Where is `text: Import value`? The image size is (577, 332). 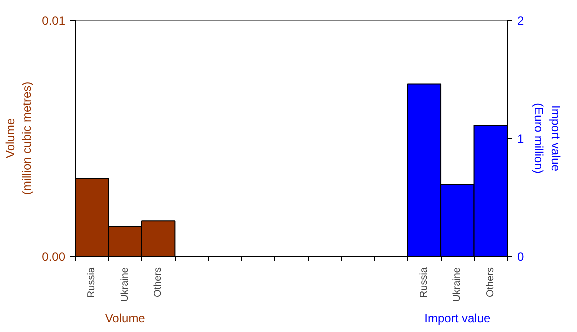
text: Import value is located at coordinates (457, 319).